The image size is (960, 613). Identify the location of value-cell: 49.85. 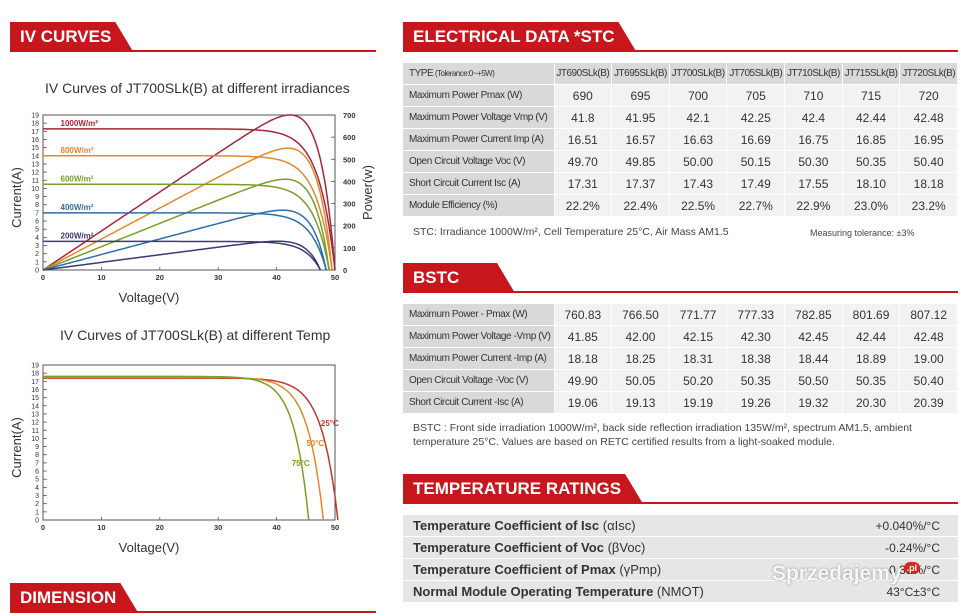
(640, 161).